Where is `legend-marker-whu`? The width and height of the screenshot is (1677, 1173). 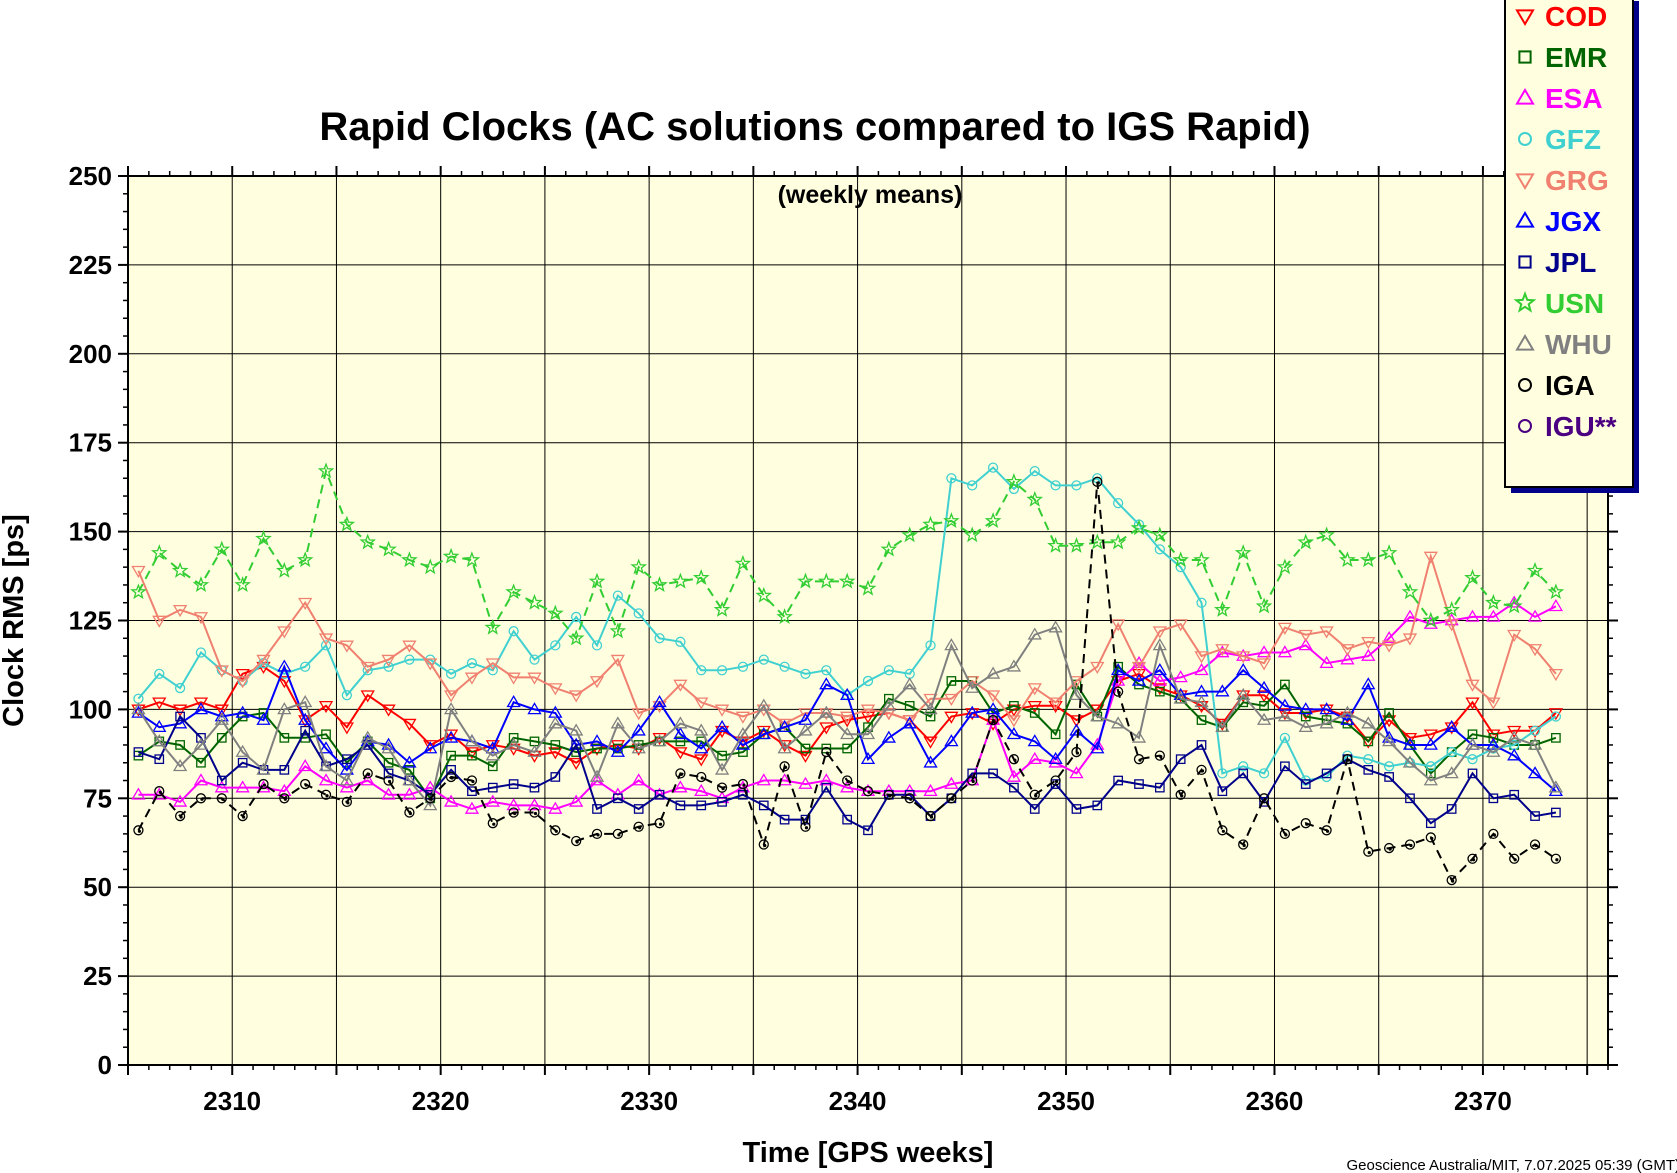 legend-marker-whu is located at coordinates (1525, 342).